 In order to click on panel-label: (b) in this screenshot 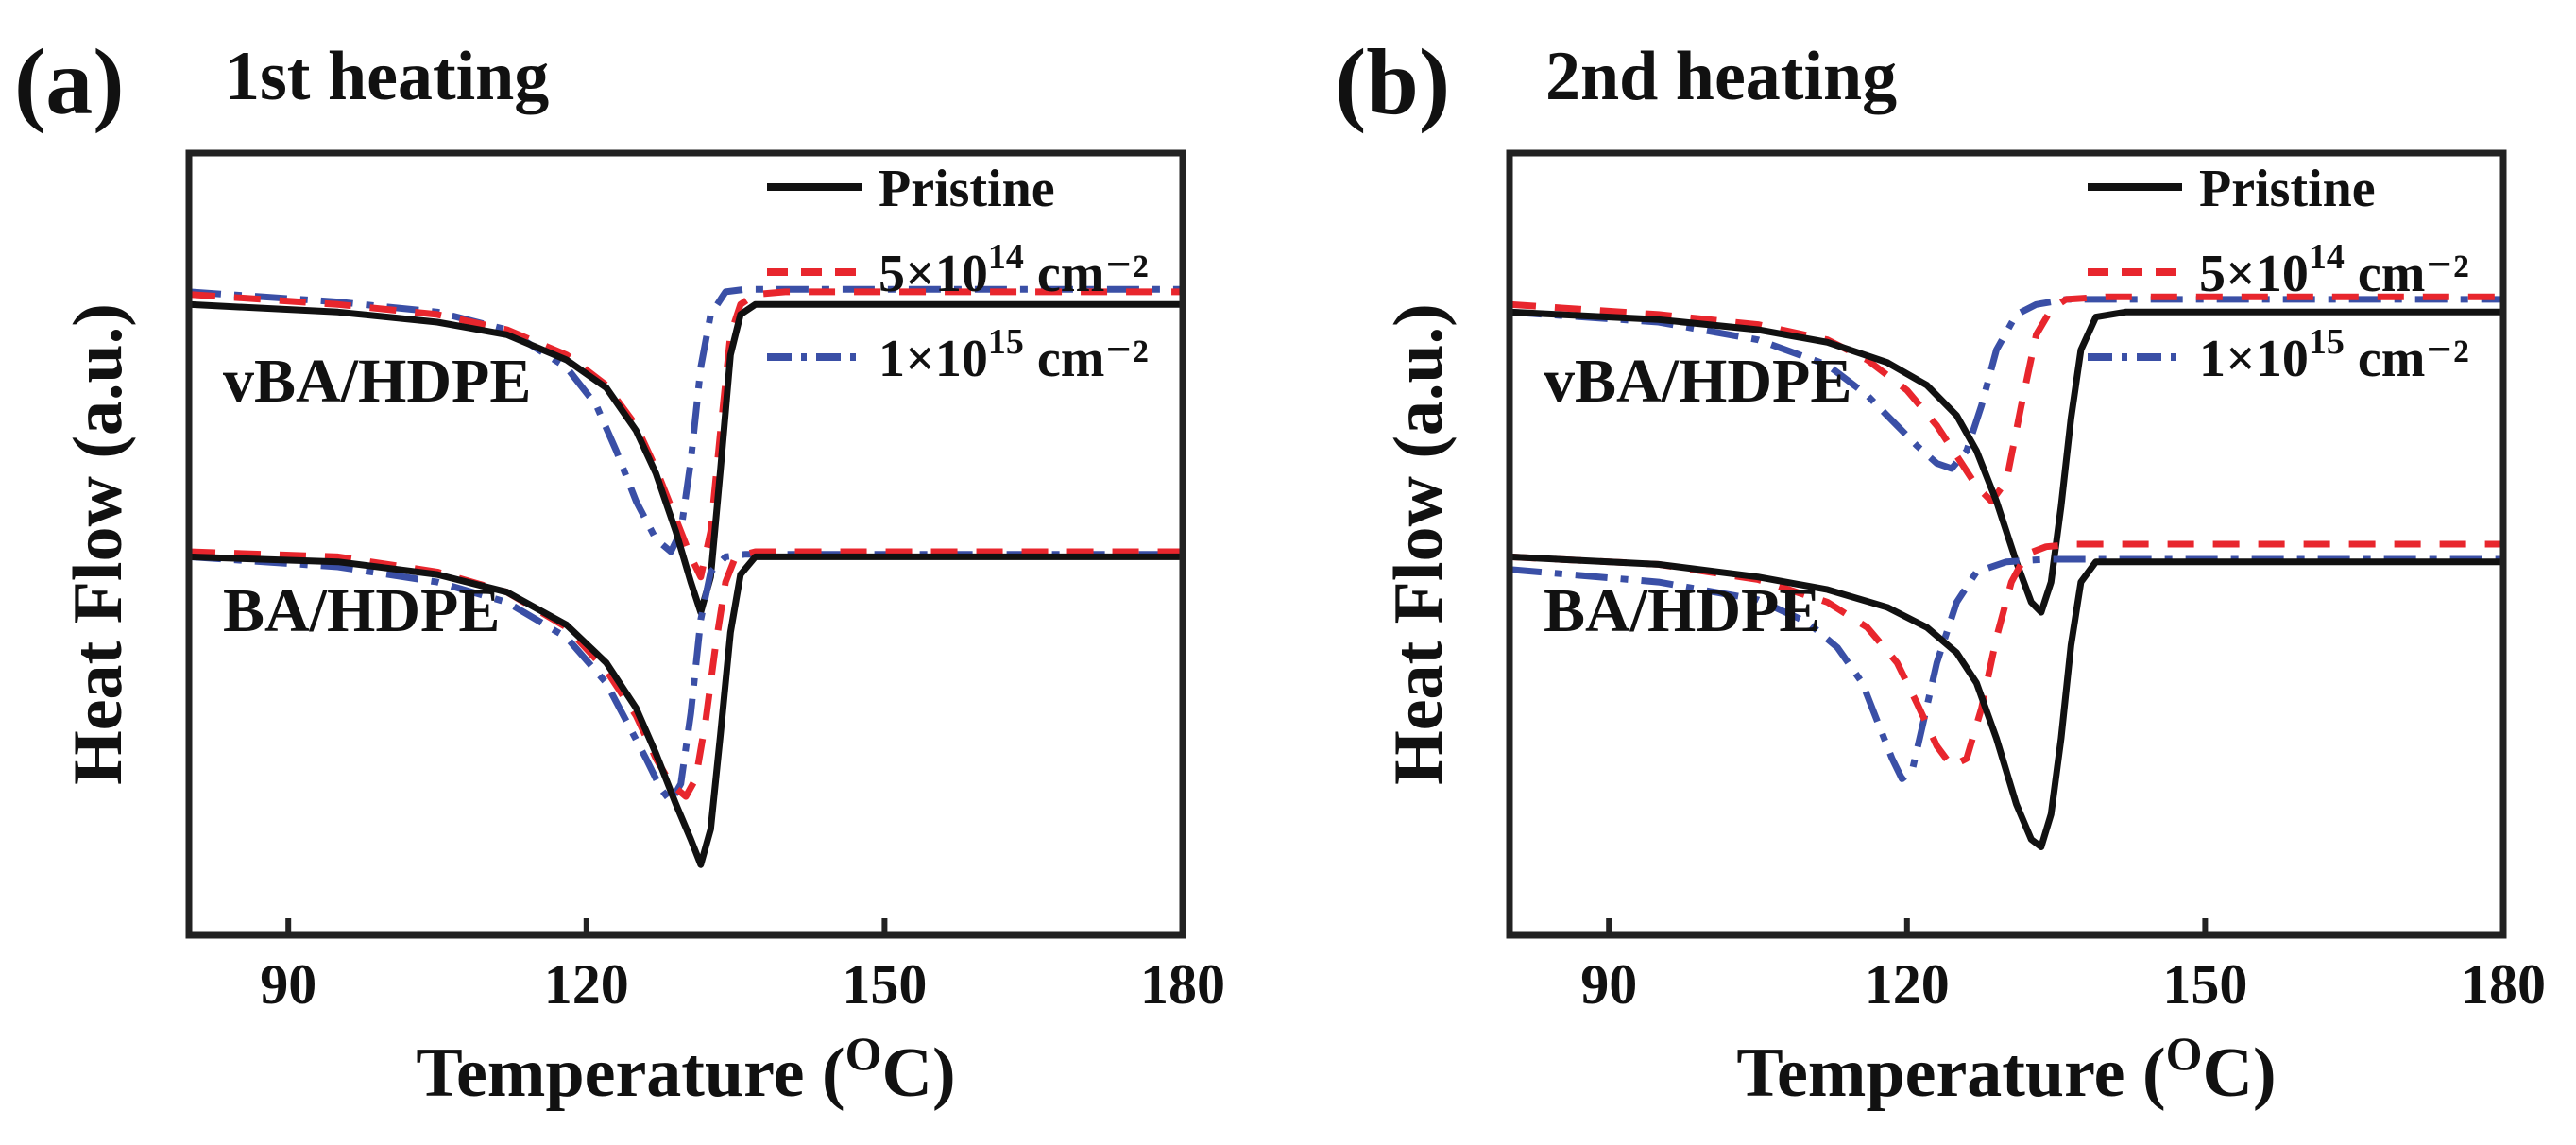, I will do `click(1393, 81)`.